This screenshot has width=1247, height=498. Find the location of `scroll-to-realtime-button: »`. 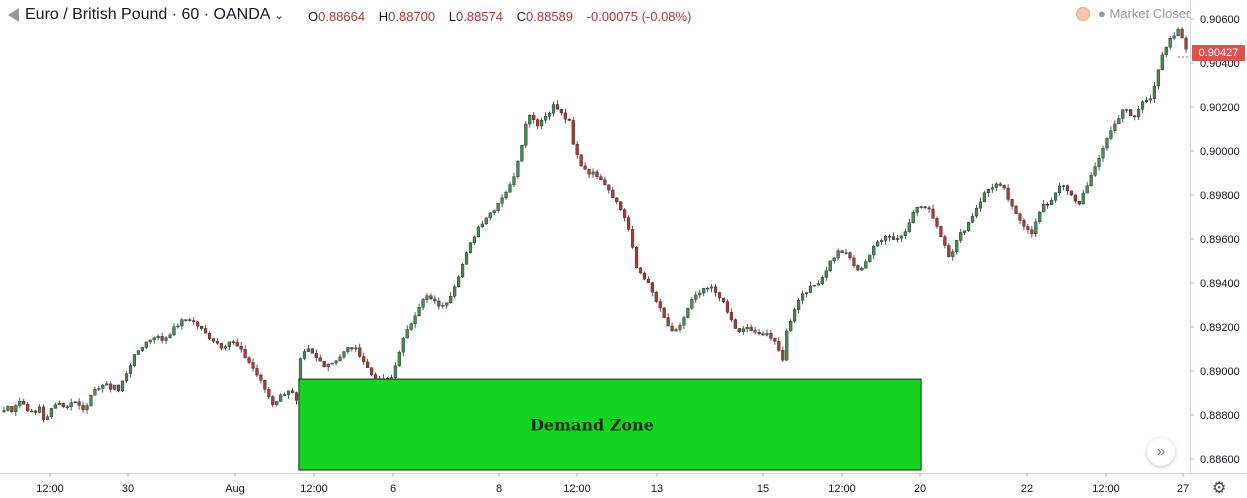

scroll-to-realtime-button: » is located at coordinates (1161, 452).